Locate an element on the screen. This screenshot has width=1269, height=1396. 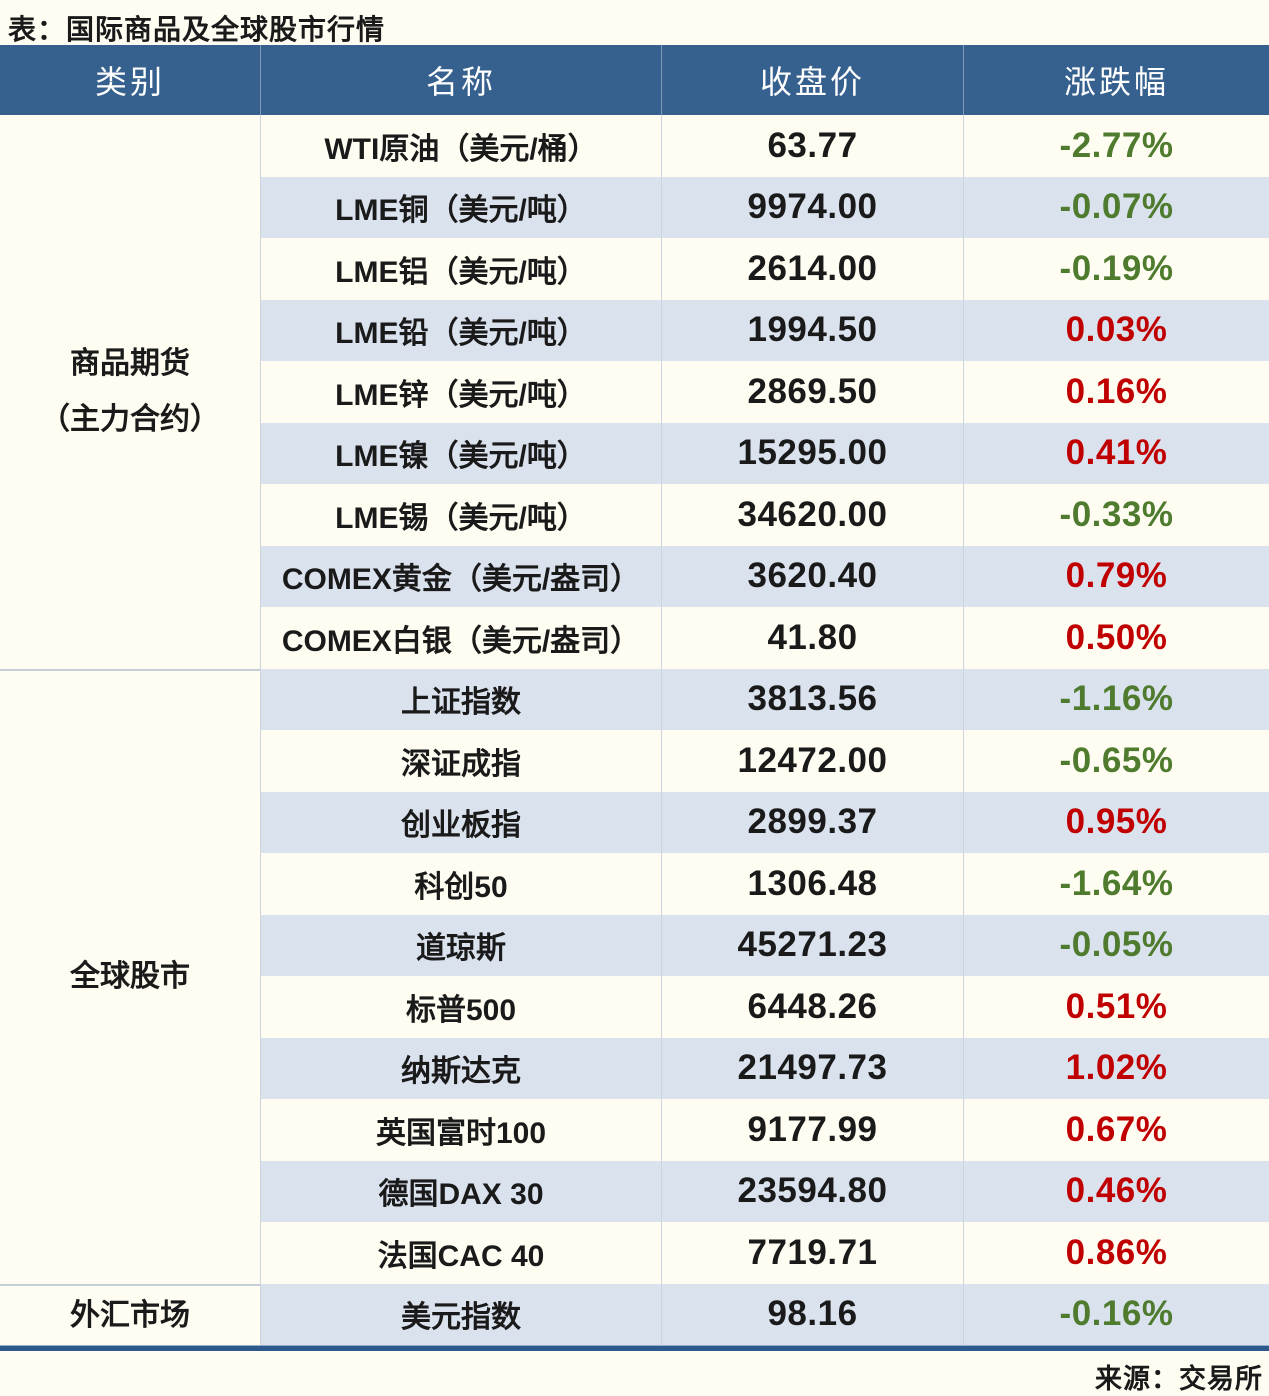
instrument-name-cell: LME铝（美元/吨） is located at coordinates (460, 269).